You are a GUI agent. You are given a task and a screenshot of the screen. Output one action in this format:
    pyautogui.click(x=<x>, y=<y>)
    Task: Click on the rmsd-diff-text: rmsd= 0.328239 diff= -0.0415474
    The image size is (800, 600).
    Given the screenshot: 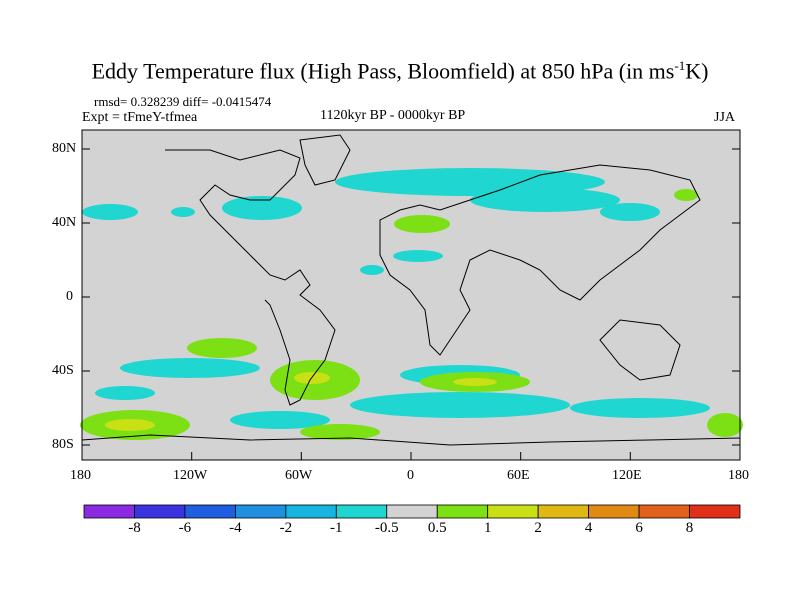 What is the action you would take?
    pyautogui.click(x=183, y=101)
    